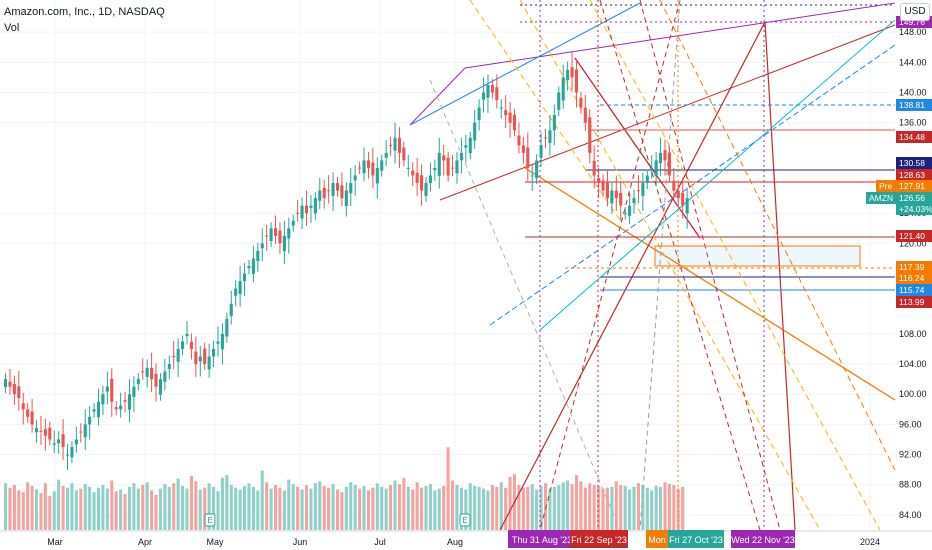 This screenshot has height=550, width=932. I want to click on x-tick-label: Jun, so click(300, 542).